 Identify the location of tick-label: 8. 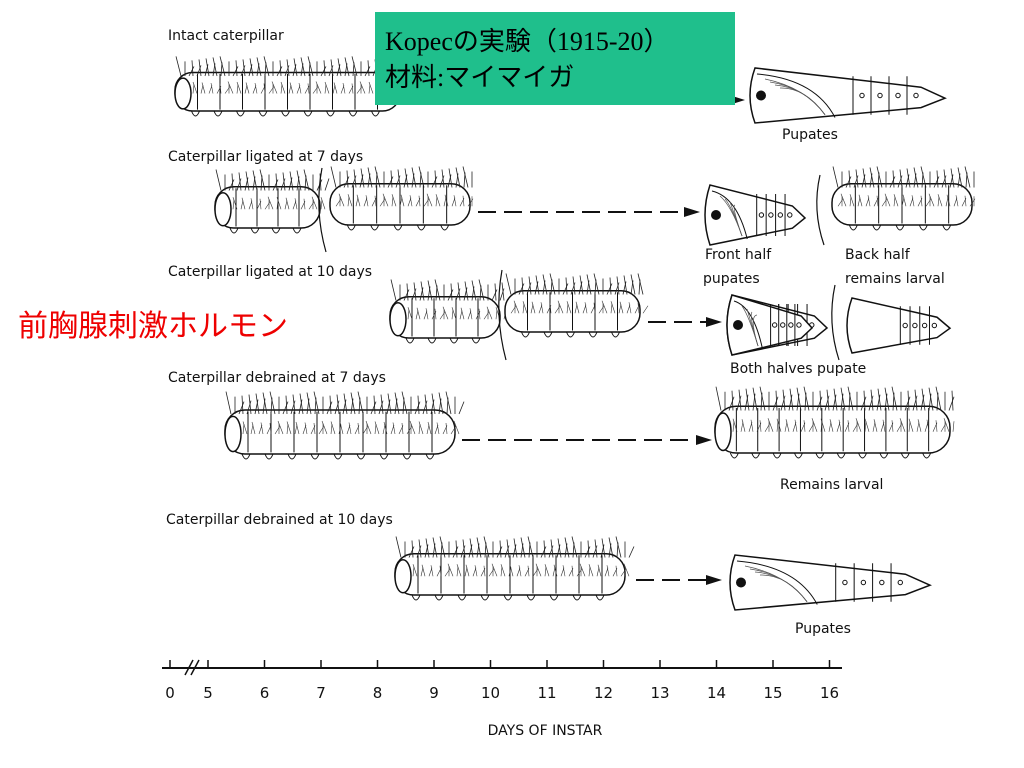
(378, 693).